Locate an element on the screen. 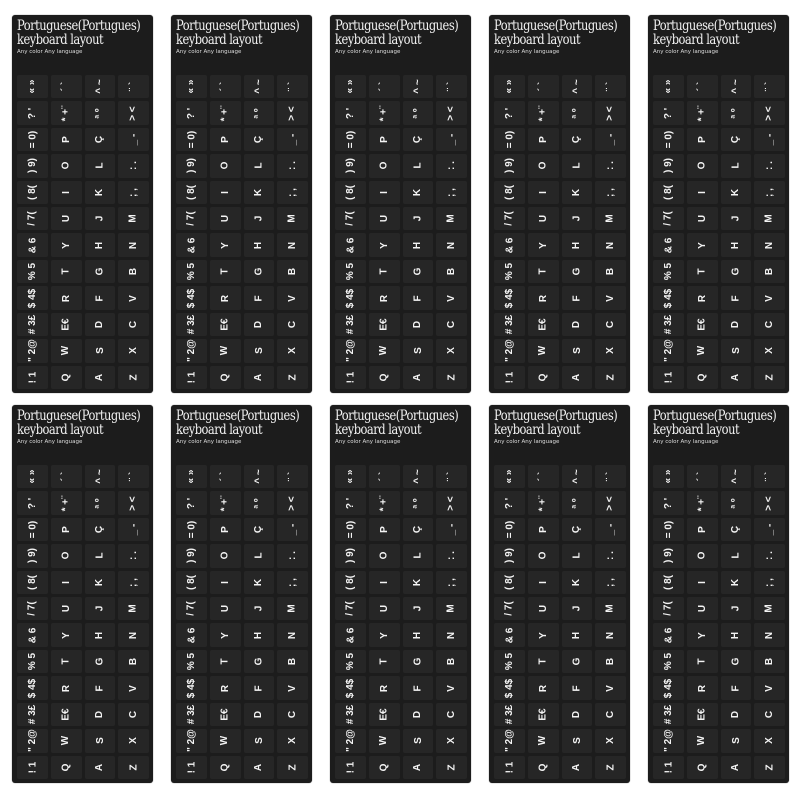 Image resolution: width=800 pixels, height=800 pixels. key-sticker: ¨ ` is located at coordinates (769, 87).